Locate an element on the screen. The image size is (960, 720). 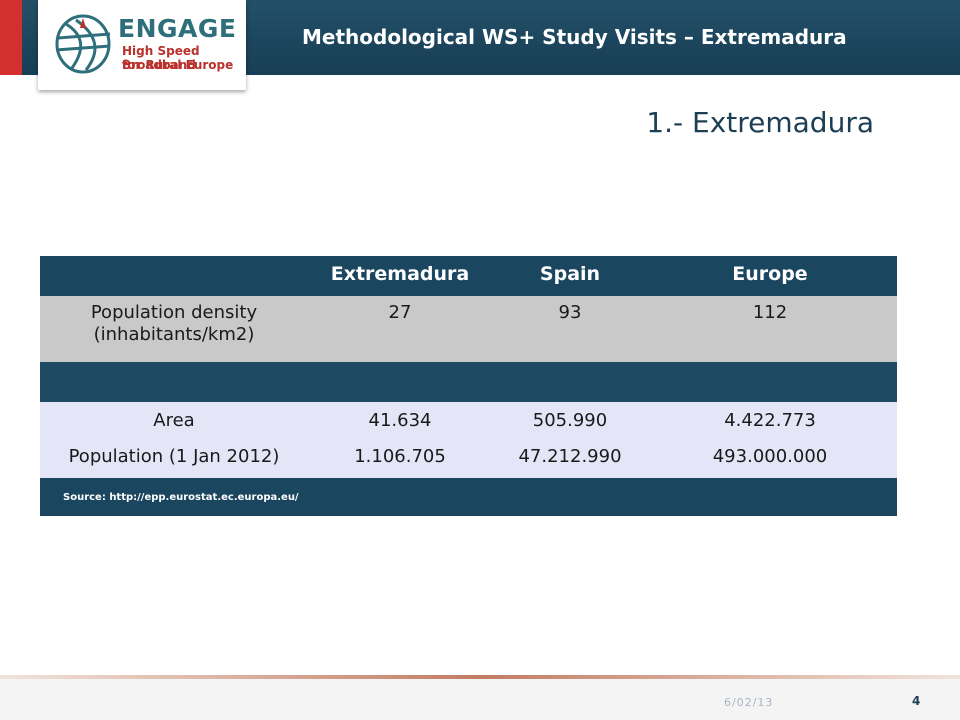
header-cell-europe: Europe is located at coordinates (770, 274).